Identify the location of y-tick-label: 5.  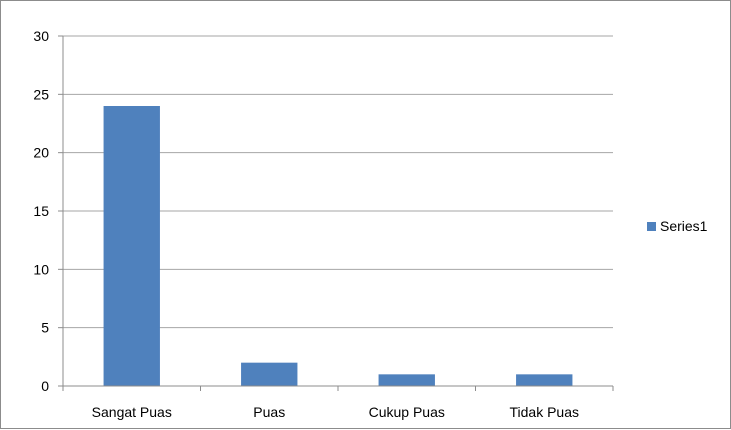
(45, 328).